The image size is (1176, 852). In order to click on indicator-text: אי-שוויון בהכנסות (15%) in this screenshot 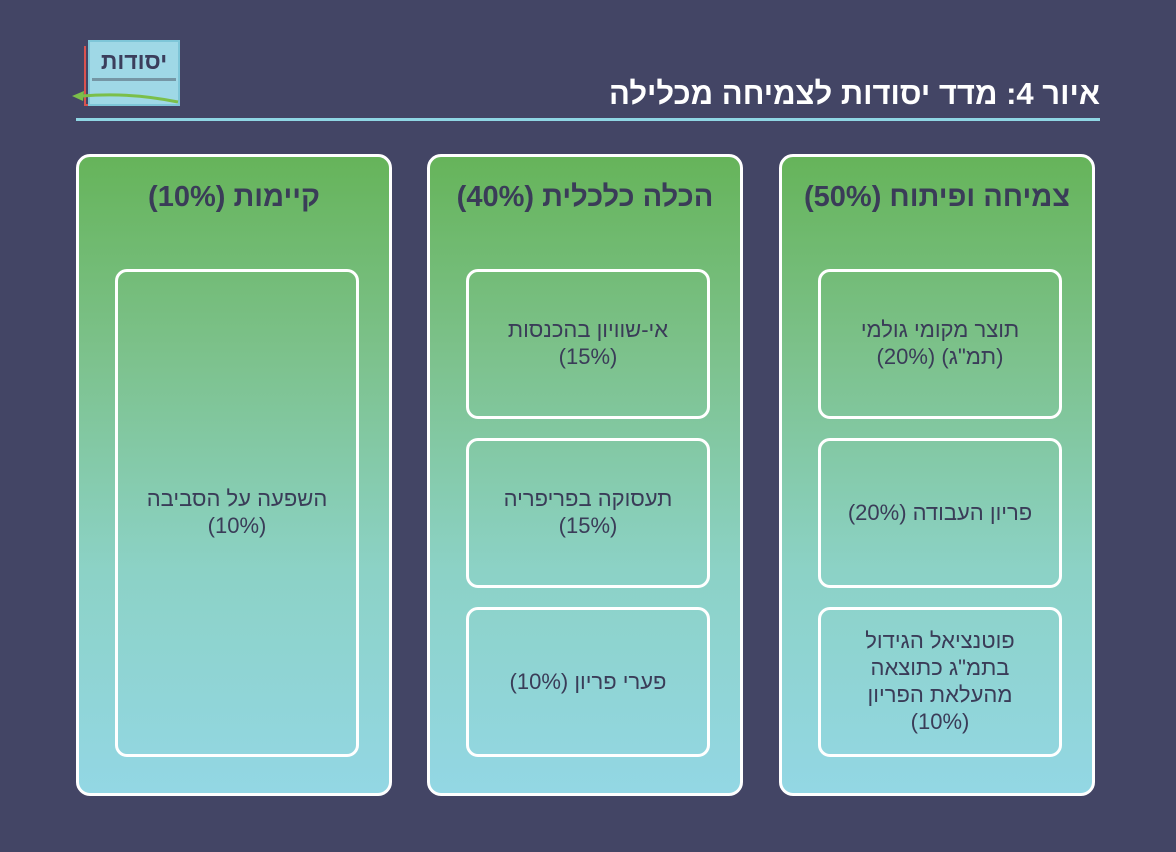, I will do `click(588, 343)`.